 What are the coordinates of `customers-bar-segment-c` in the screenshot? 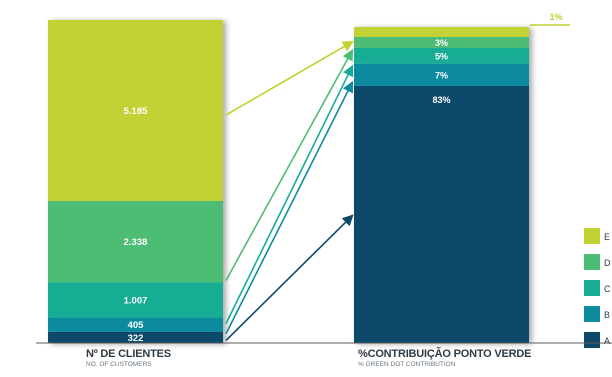 It's located at (135, 300).